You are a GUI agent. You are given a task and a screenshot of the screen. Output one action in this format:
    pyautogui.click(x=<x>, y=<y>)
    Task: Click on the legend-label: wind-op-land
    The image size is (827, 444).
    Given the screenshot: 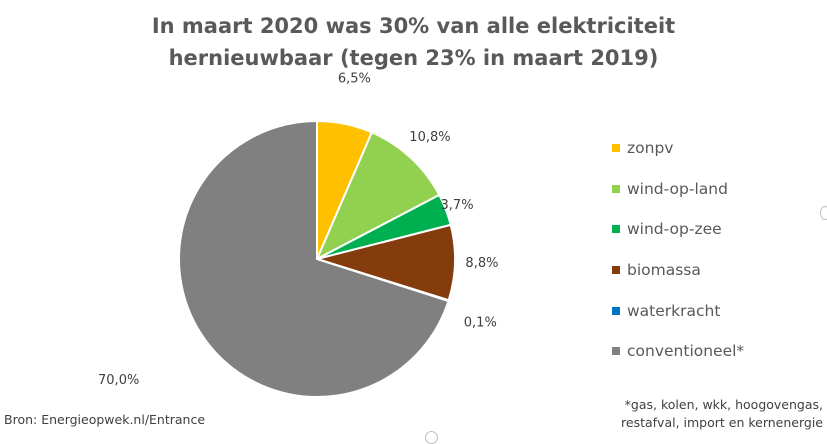 What is the action you would take?
    pyautogui.click(x=677, y=188)
    